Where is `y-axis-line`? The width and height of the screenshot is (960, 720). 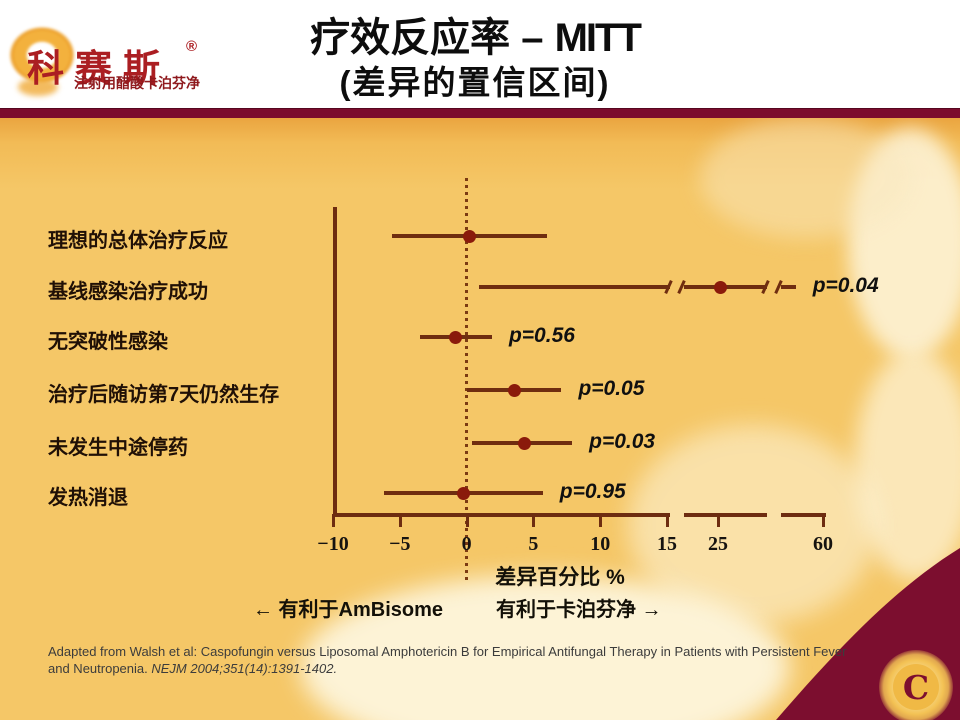
y-axis-line is located at coordinates (335, 362).